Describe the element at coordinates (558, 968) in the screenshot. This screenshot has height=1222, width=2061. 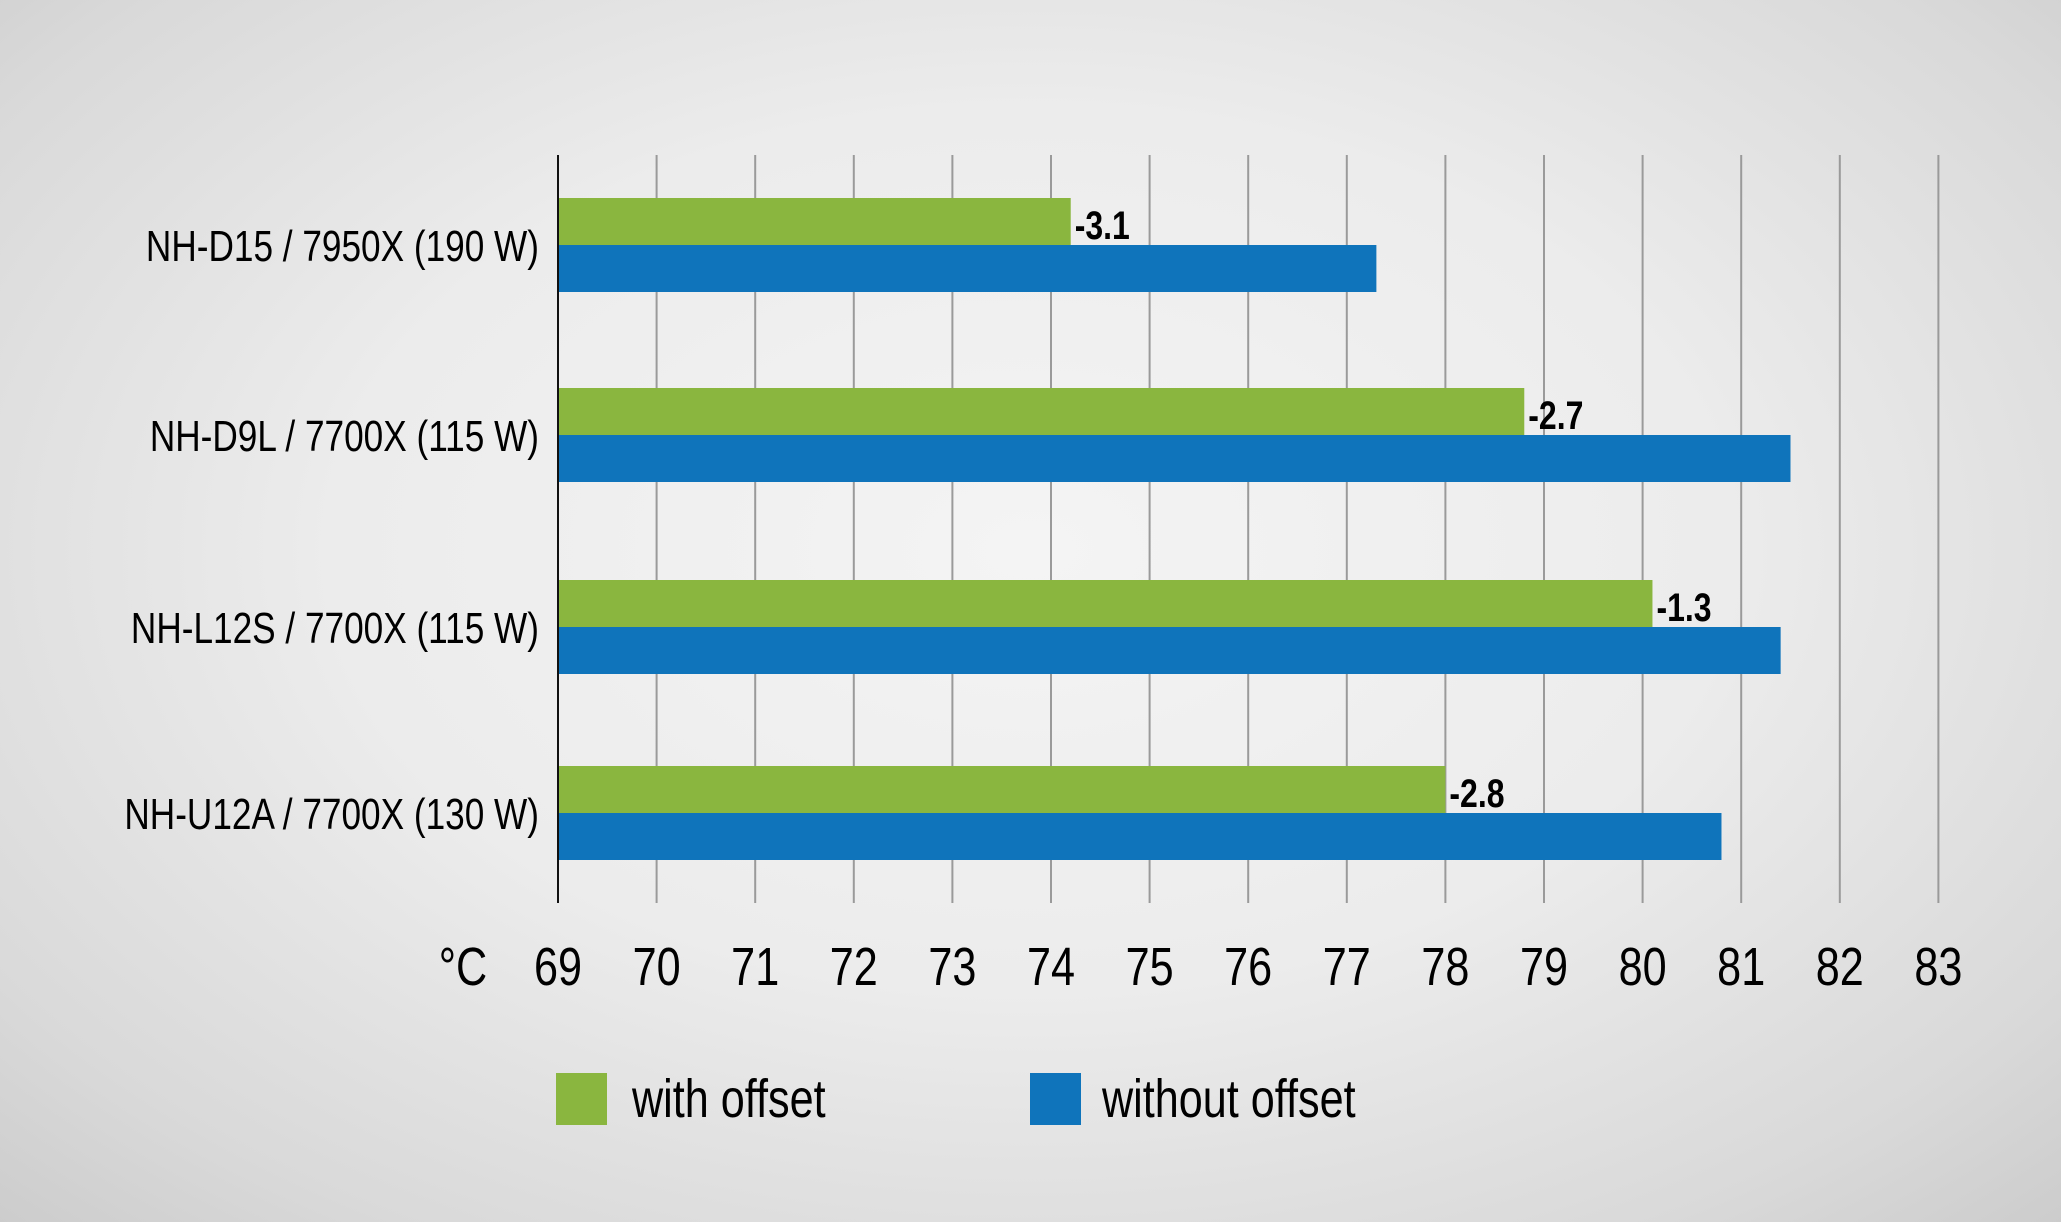
I see `x-tick-label: 69` at that location.